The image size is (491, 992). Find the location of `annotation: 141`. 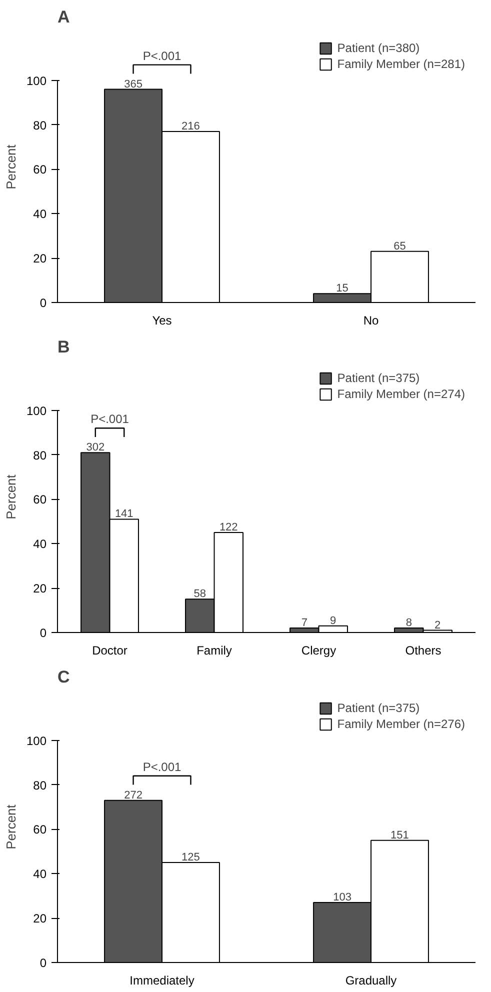

annotation: 141 is located at coordinates (124, 514).